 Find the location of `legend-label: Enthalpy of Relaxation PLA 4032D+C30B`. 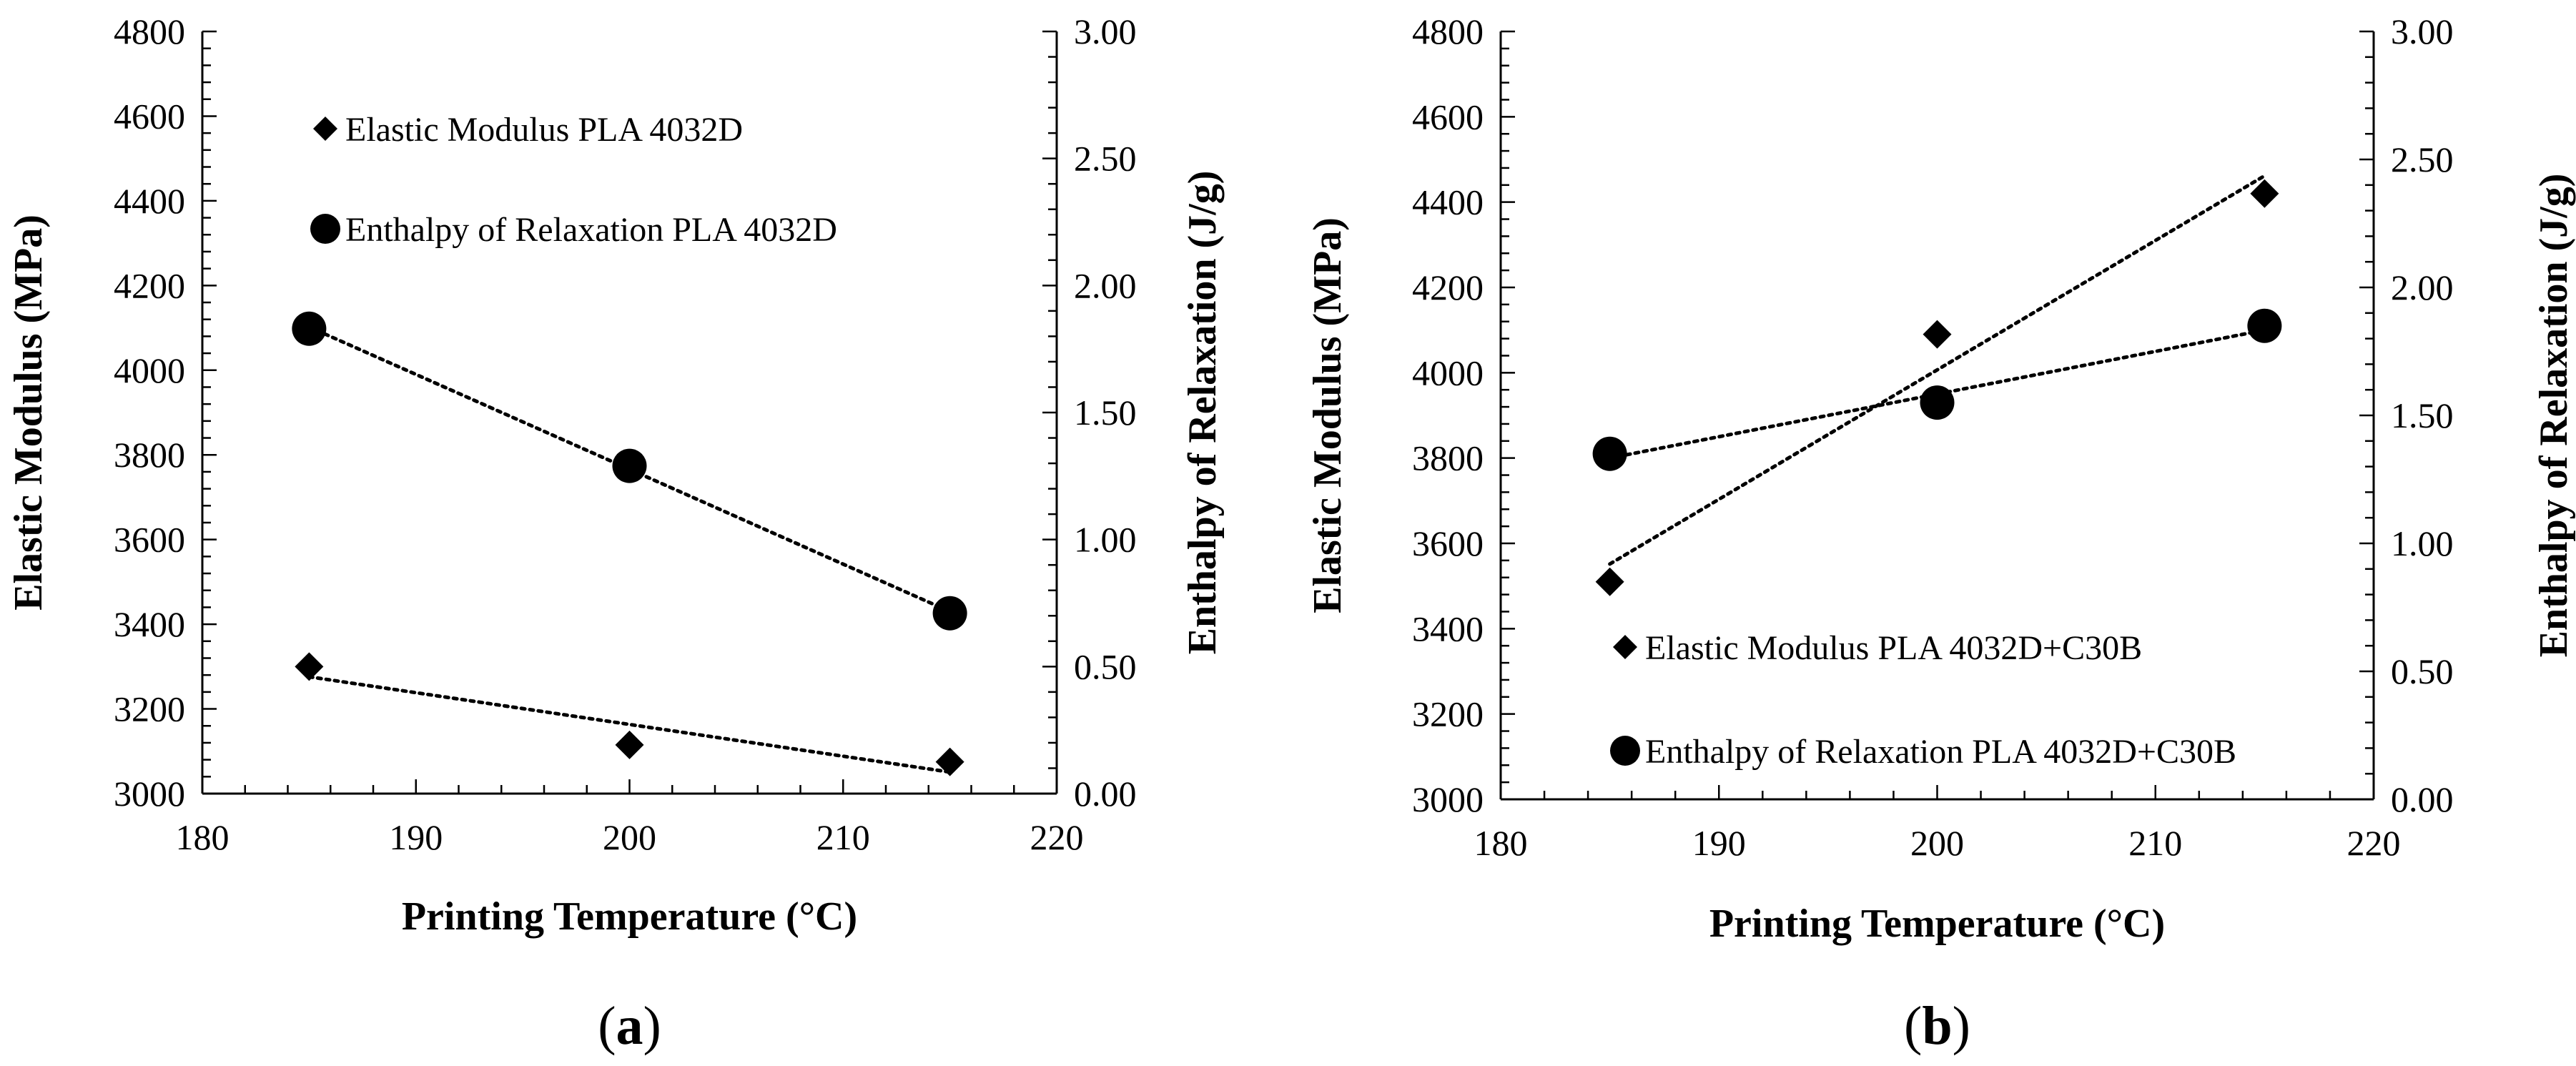

legend-label: Enthalpy of Relaxation PLA 4032D+C30B is located at coordinates (1940, 752).